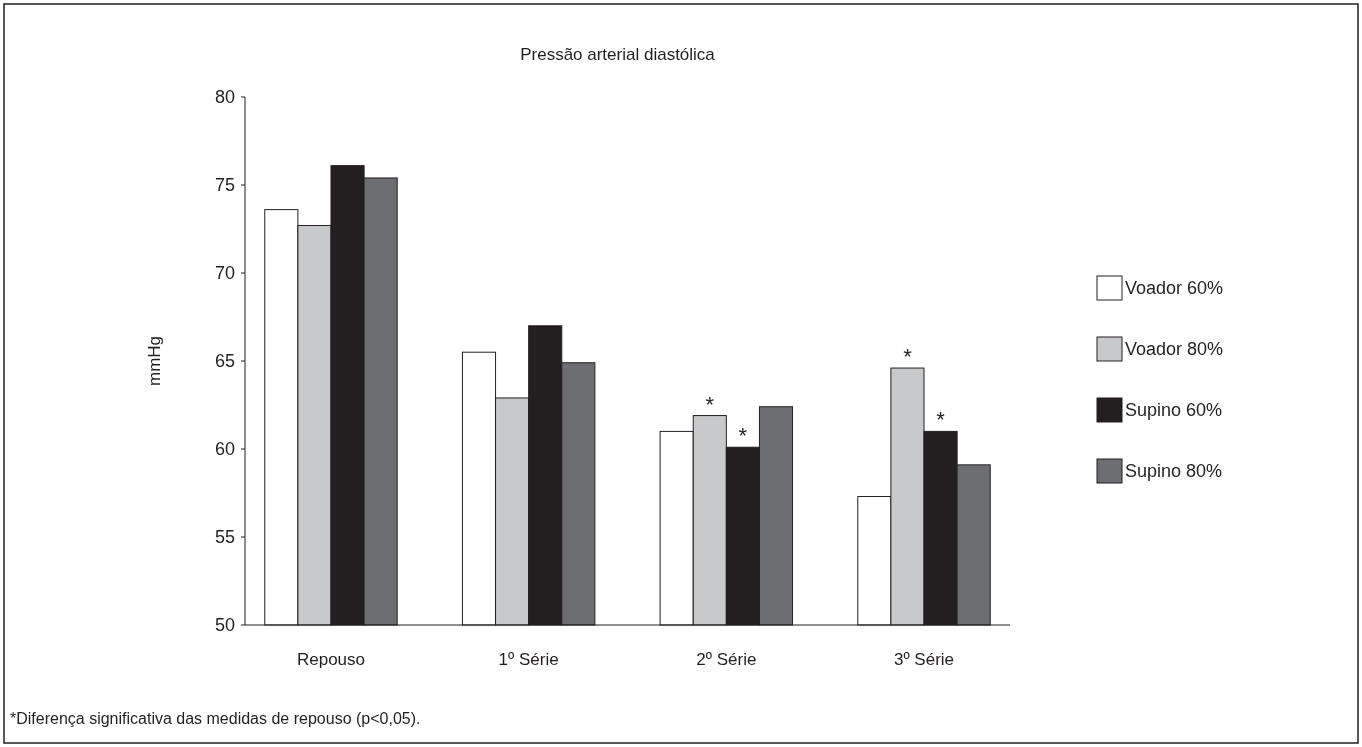 This screenshot has height=747, width=1362. I want to click on y-tick-label: 70, so click(224, 273).